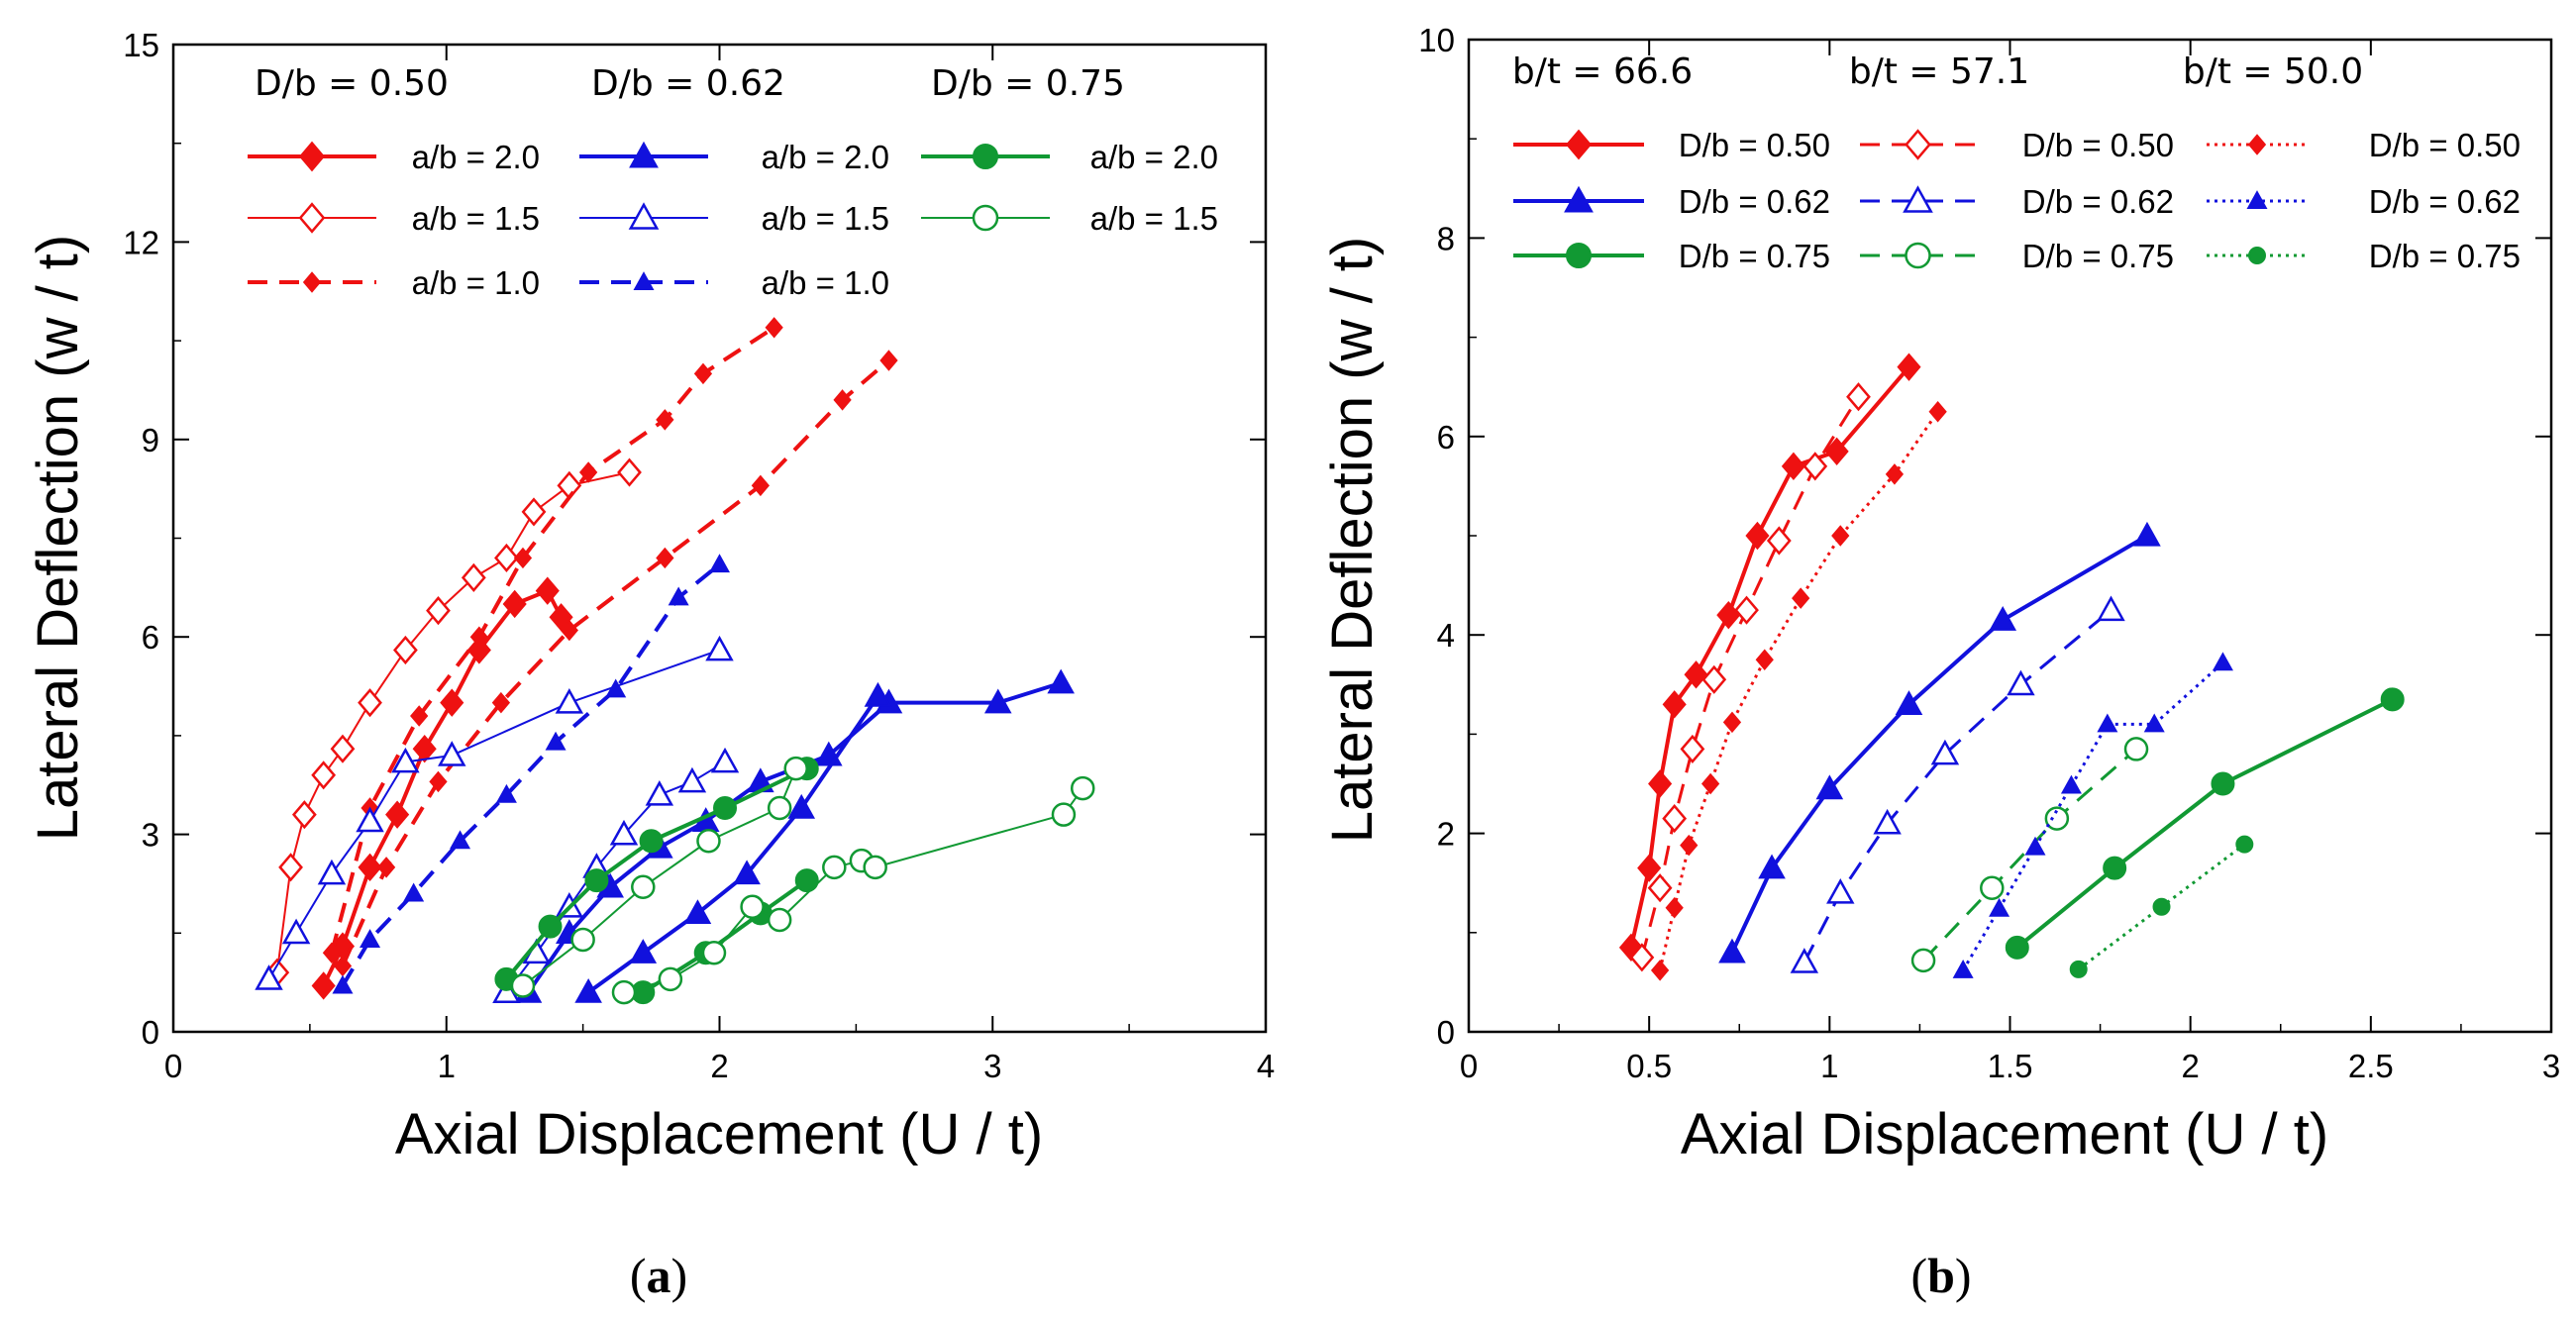 Image resolution: width=2576 pixels, height=1318 pixels. Describe the element at coordinates (1154, 219) in the screenshot. I see `legend-label: a/b = 1.5` at that location.